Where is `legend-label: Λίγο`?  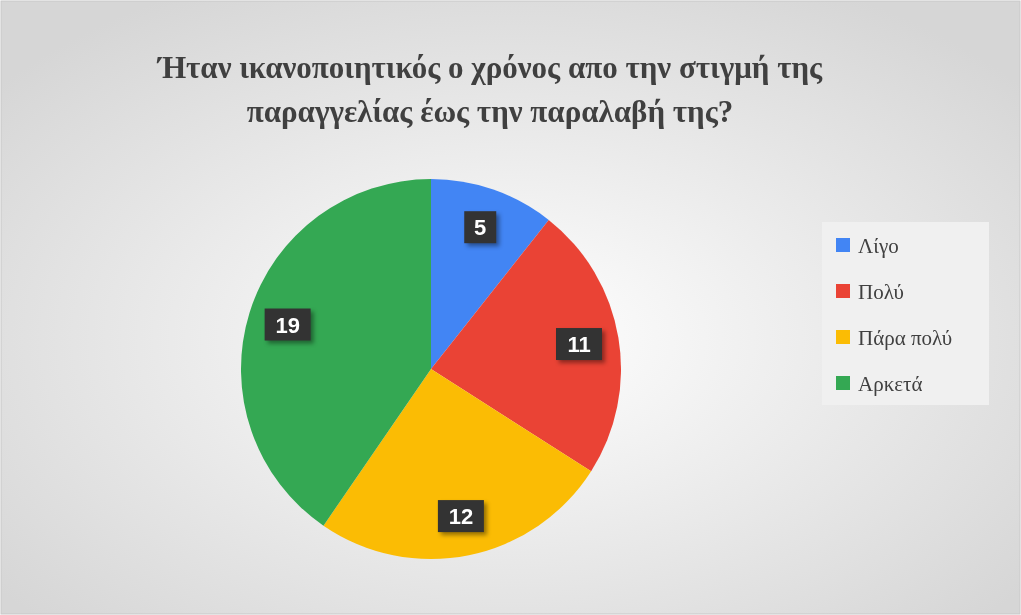
legend-label: Λίγο is located at coordinates (878, 246).